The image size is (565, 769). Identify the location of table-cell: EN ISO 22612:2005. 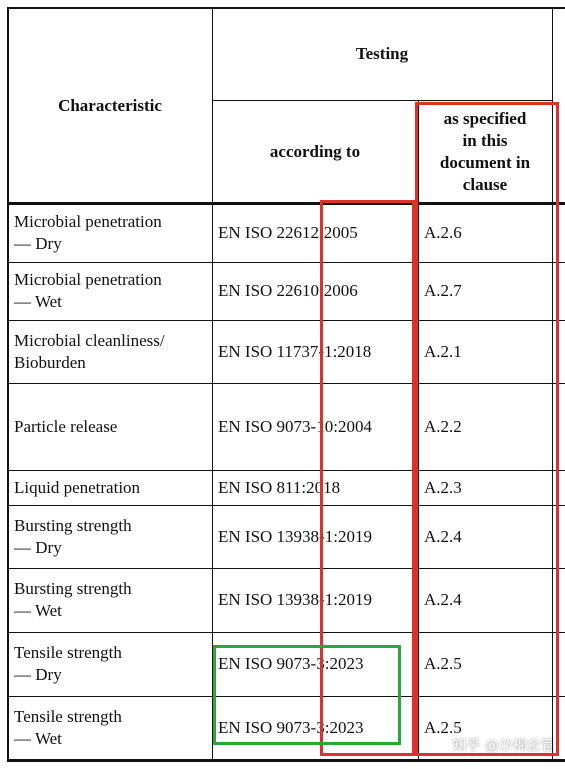
(288, 232).